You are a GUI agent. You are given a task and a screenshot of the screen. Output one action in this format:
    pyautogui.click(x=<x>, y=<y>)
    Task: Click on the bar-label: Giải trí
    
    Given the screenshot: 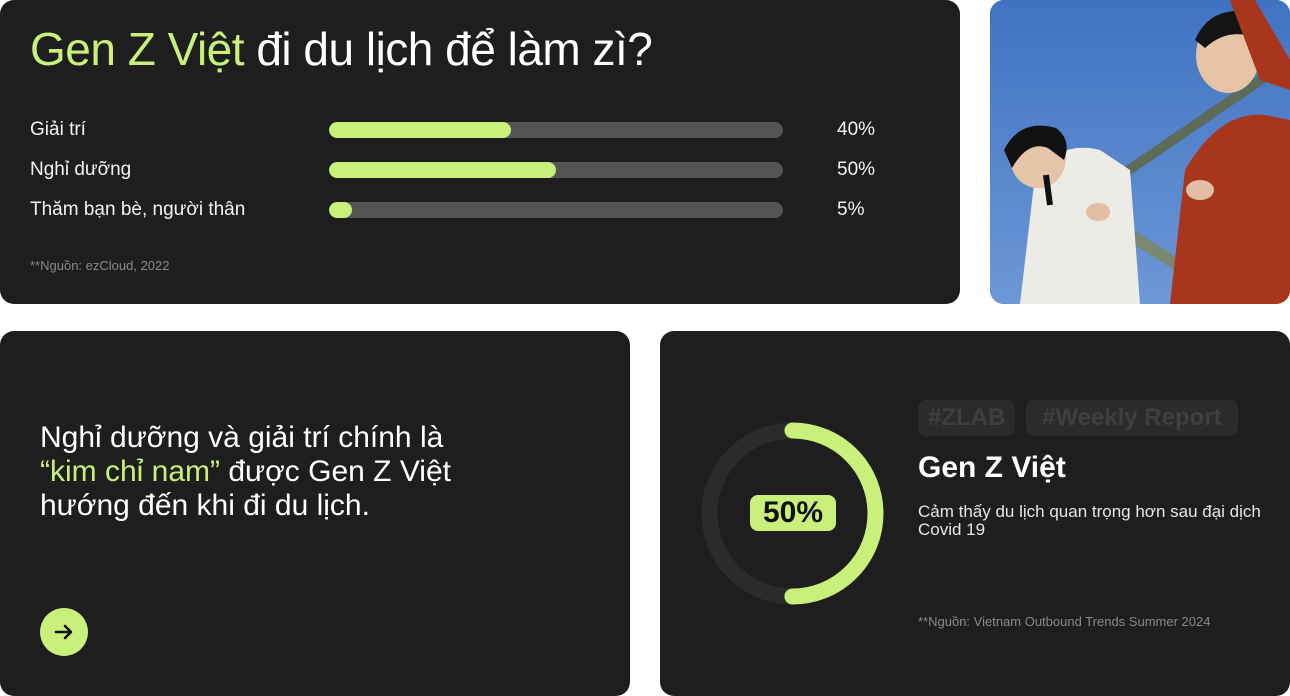 What is the action you would take?
    pyautogui.click(x=58, y=129)
    